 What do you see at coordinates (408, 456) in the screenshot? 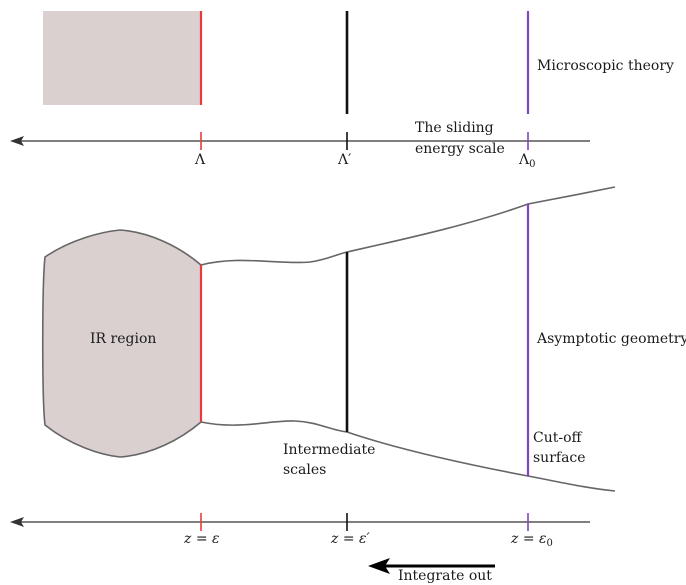
I see `geometry-lower-boundary` at bounding box center [408, 456].